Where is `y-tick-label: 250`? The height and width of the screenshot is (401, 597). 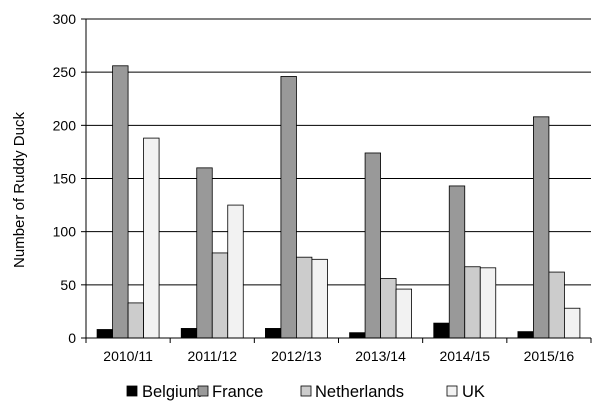 y-tick-label: 250 is located at coordinates (65, 72).